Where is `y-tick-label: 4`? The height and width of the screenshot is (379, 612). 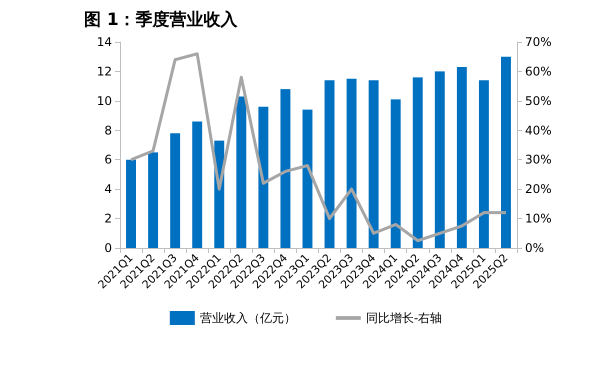 y-tick-label: 4 is located at coordinates (108, 189).